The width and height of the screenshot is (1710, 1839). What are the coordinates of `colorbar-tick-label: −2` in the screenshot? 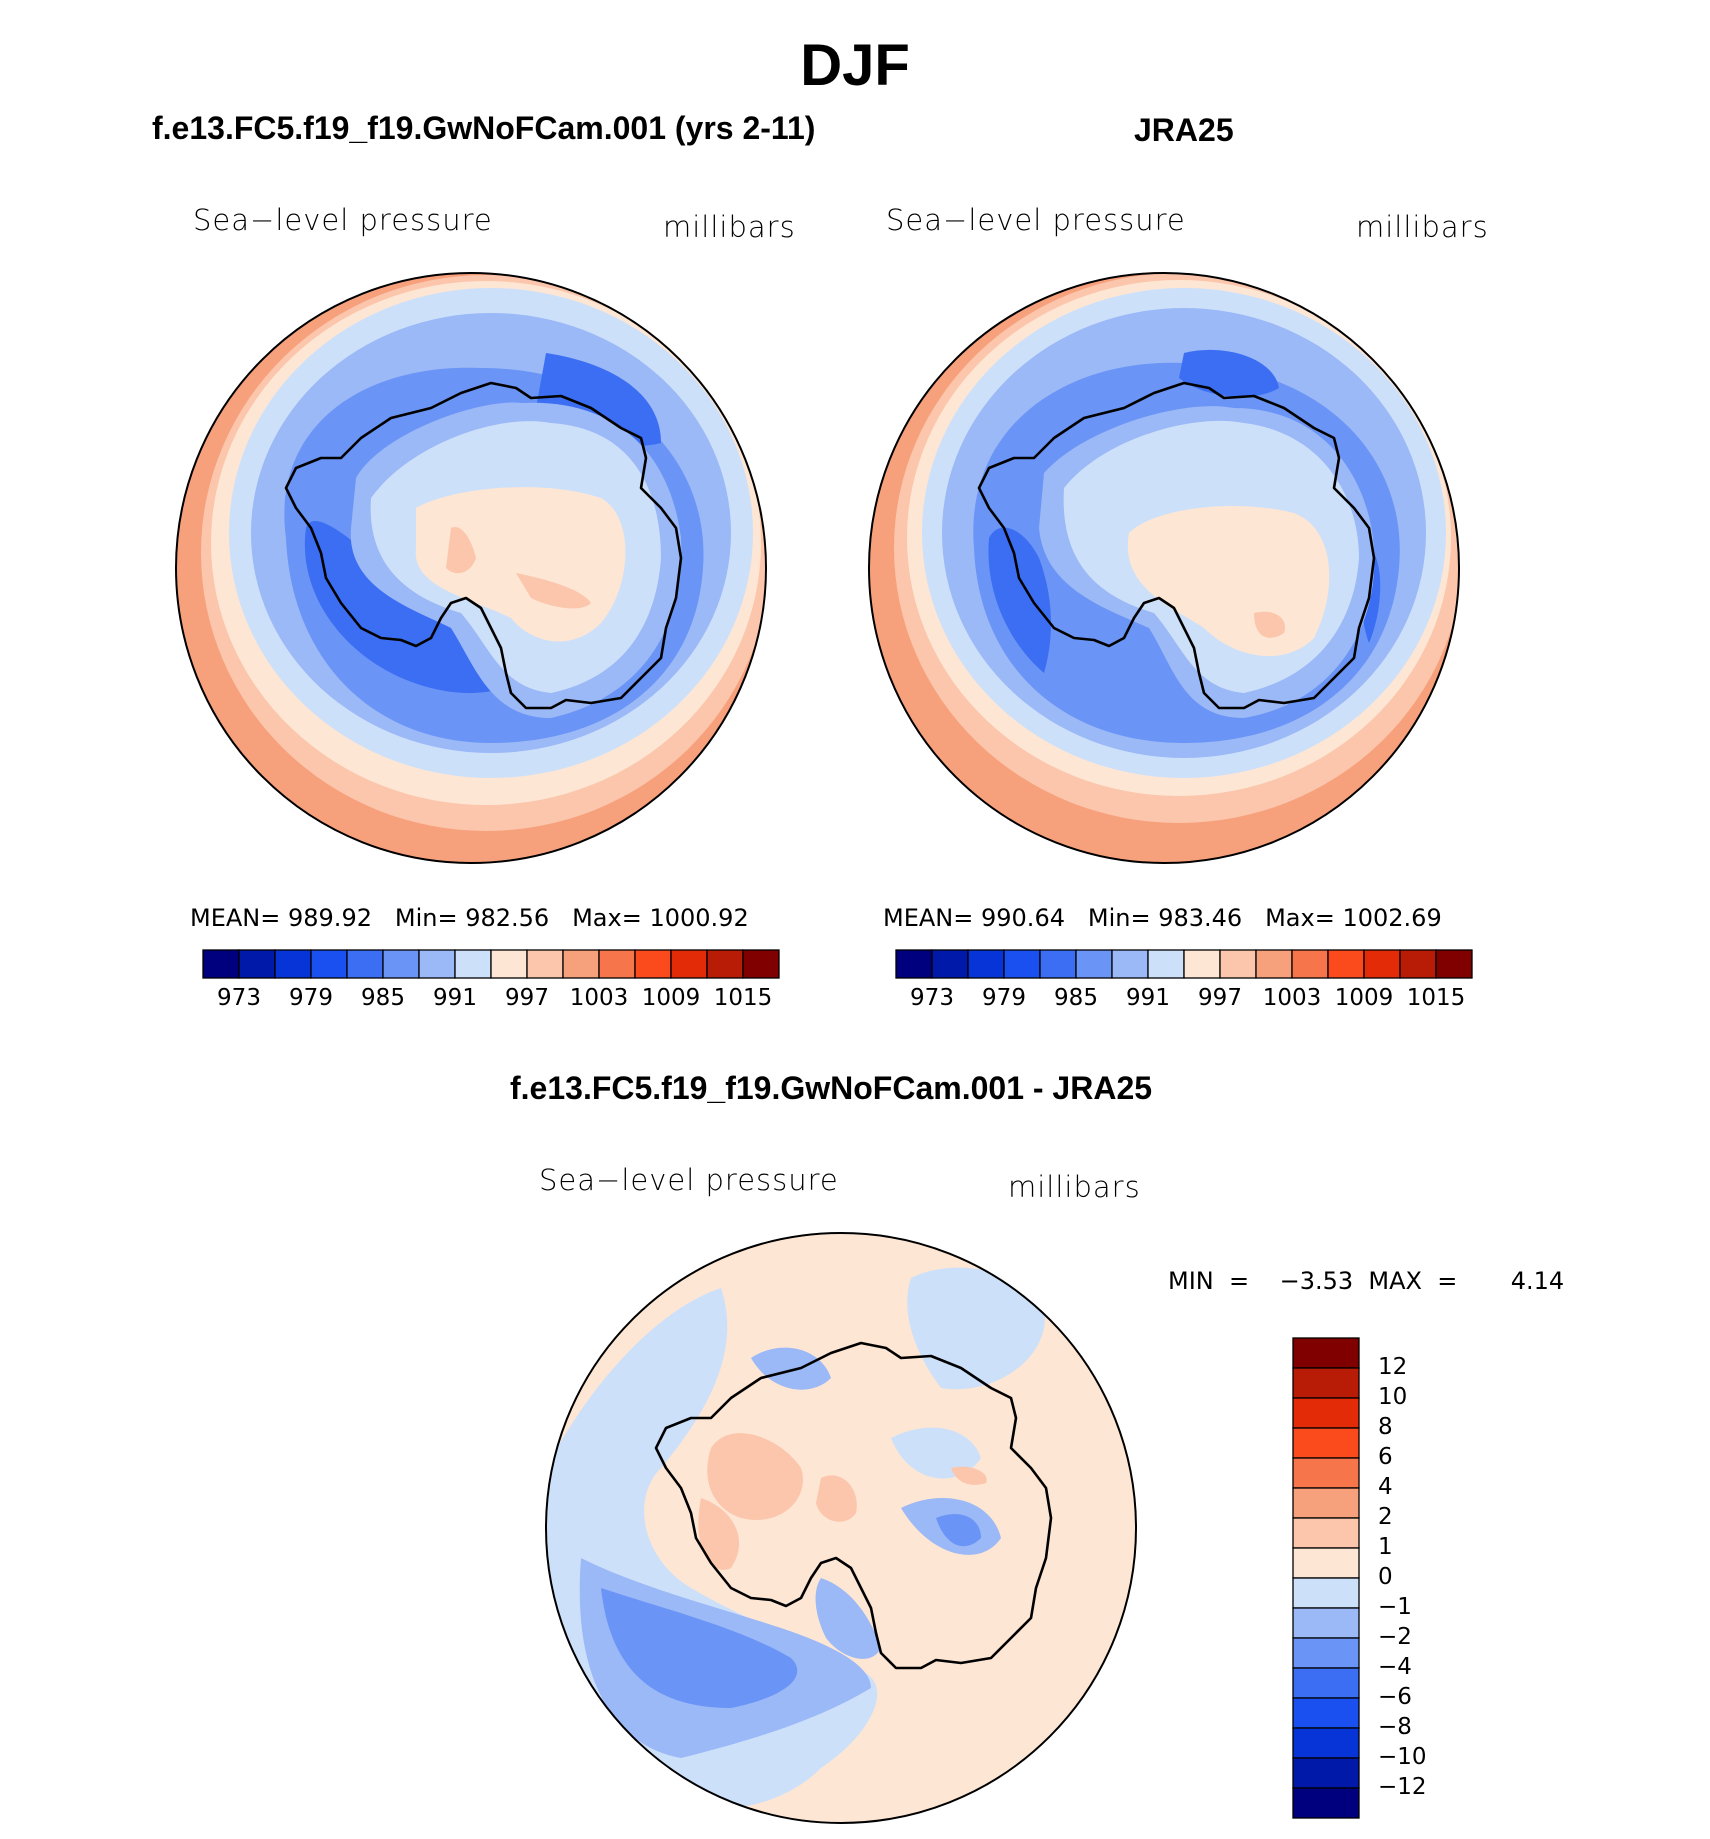 It's located at (1395, 1637).